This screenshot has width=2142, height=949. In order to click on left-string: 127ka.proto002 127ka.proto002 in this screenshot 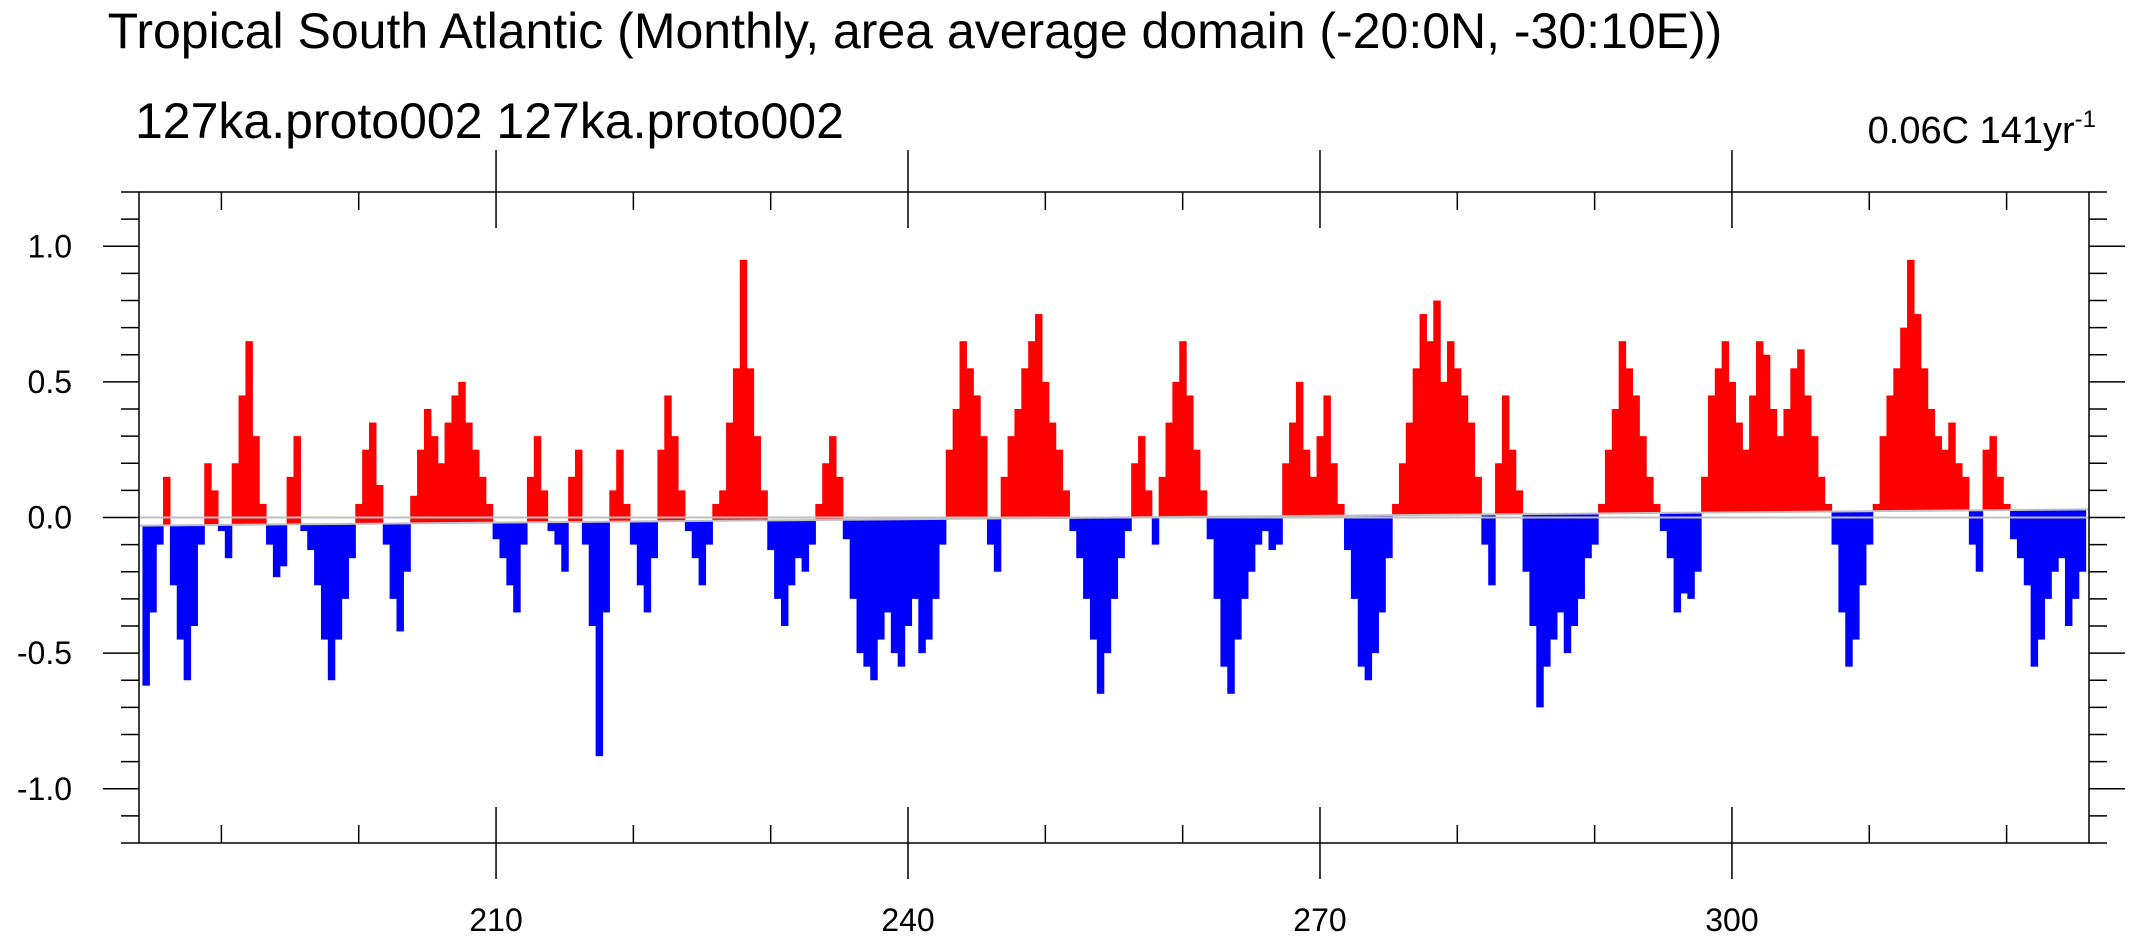, I will do `click(489, 121)`.